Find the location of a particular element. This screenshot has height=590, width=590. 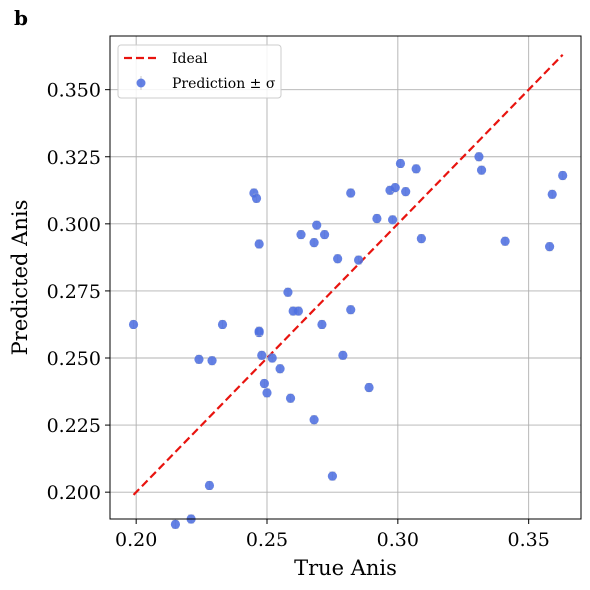

legend-box is located at coordinates (199, 71).